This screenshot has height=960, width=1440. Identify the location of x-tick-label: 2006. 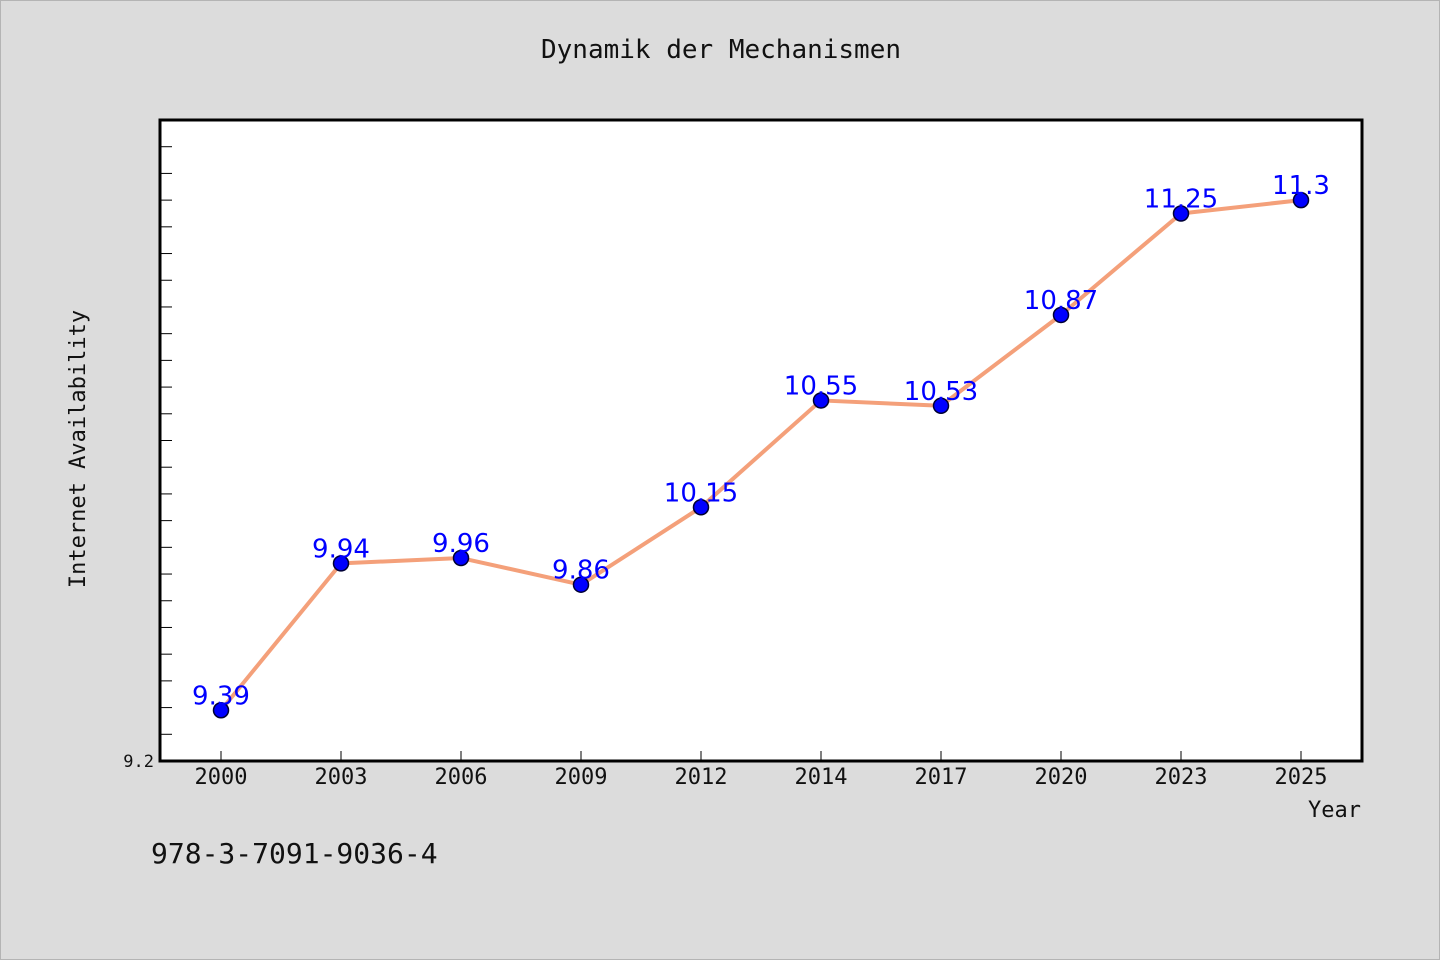
(461, 777).